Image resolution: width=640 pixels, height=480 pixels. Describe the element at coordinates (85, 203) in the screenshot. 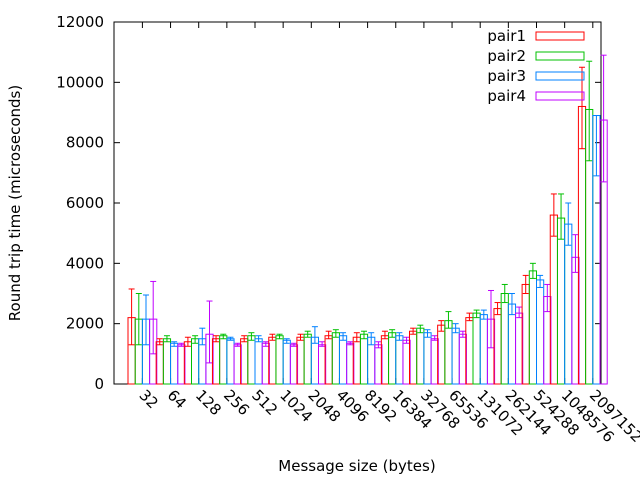

I see `y-tick-label: 6000` at that location.